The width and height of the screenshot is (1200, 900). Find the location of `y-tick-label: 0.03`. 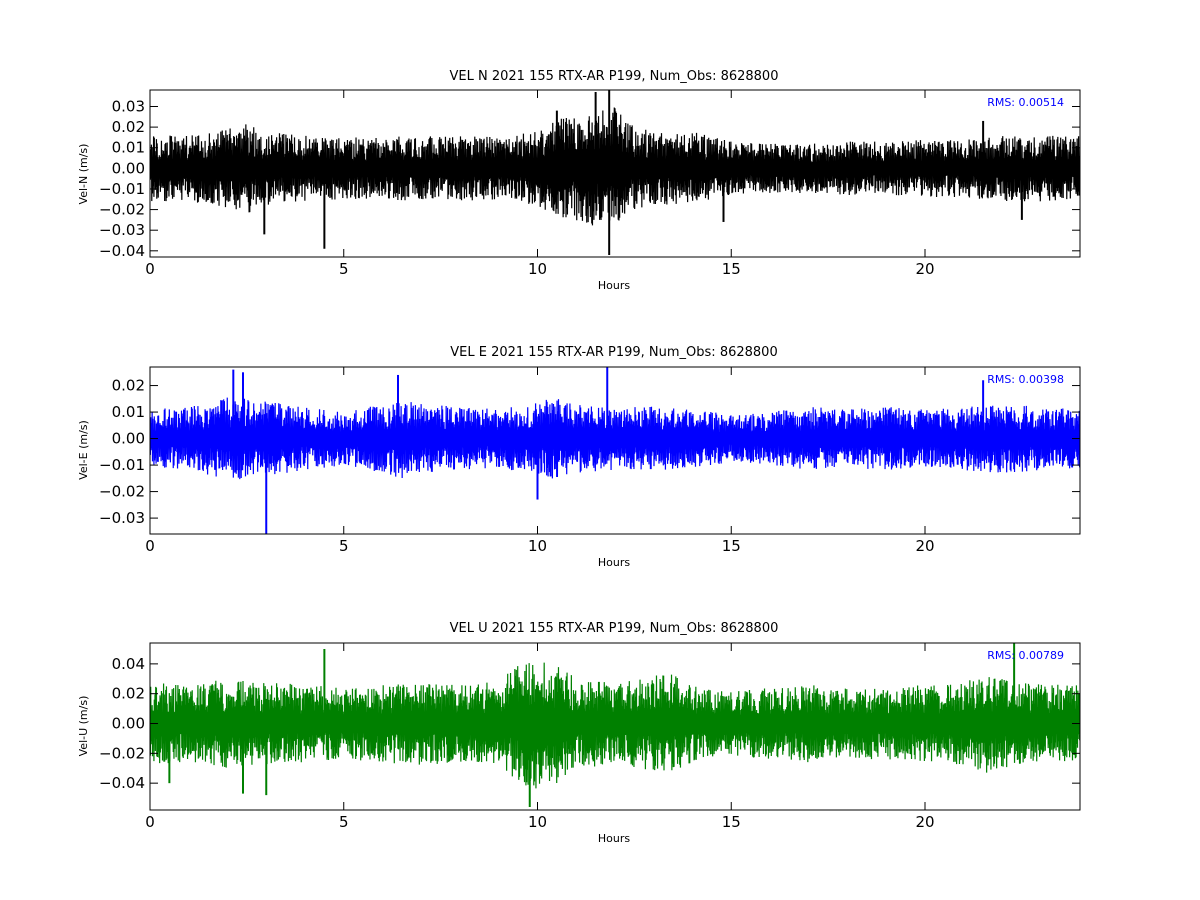

y-tick-label: 0.03 is located at coordinates (128, 106).